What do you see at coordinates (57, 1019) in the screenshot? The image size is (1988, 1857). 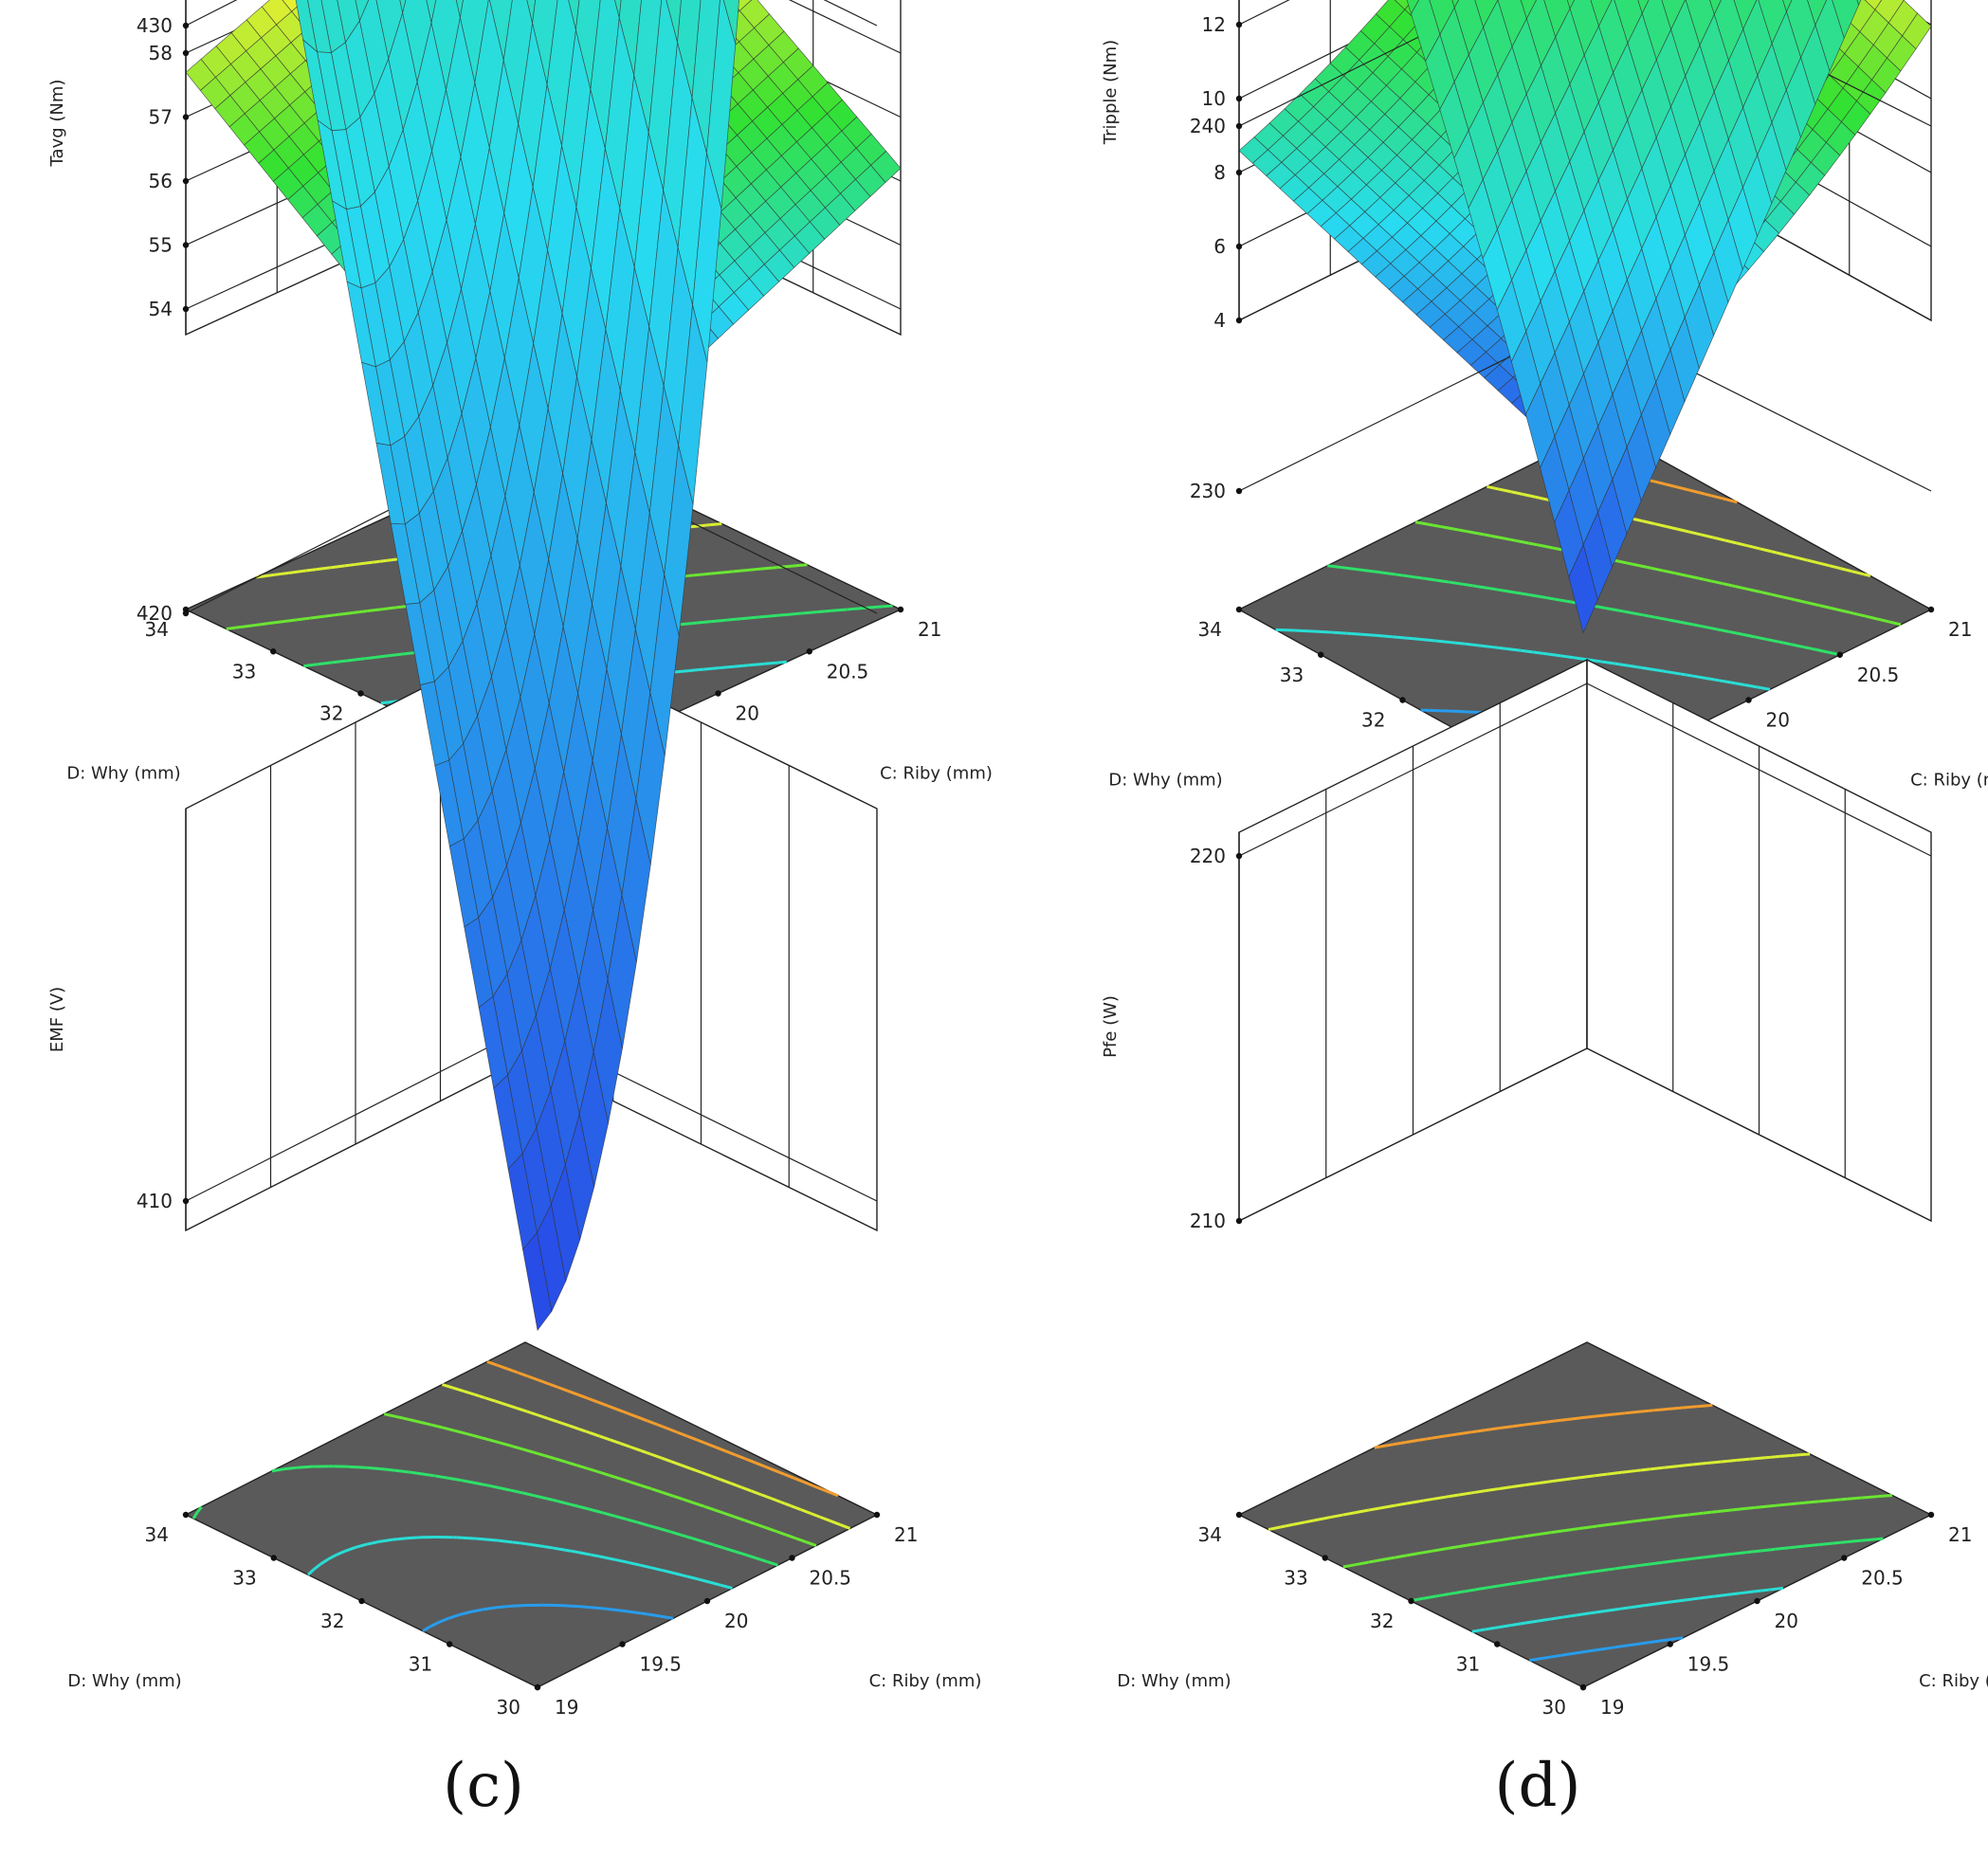 I see `z-axis-title: EMF (V)` at bounding box center [57, 1019].